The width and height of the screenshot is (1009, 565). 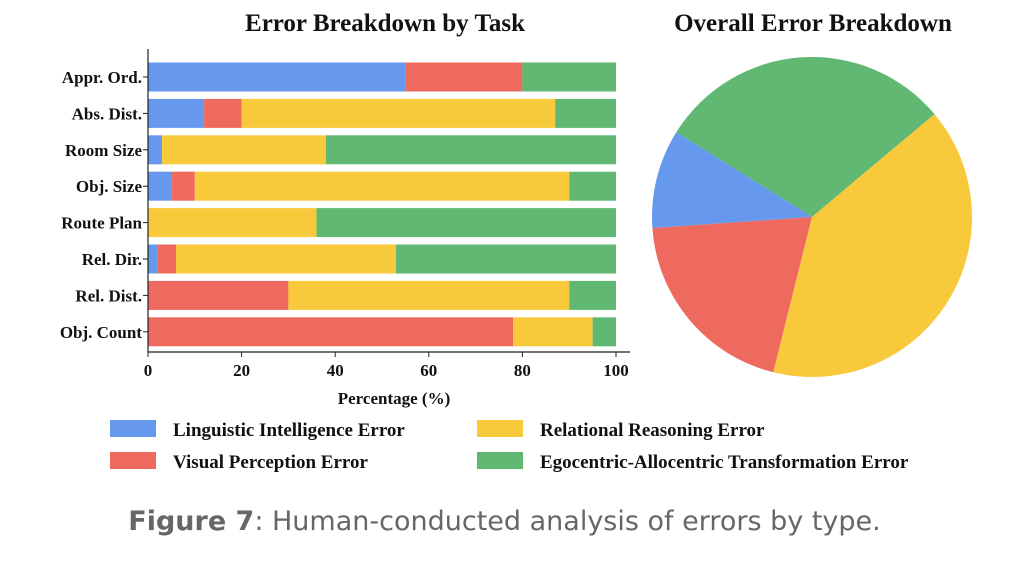 What do you see at coordinates (241, 370) in the screenshot?
I see `x-tick-label: 20` at bounding box center [241, 370].